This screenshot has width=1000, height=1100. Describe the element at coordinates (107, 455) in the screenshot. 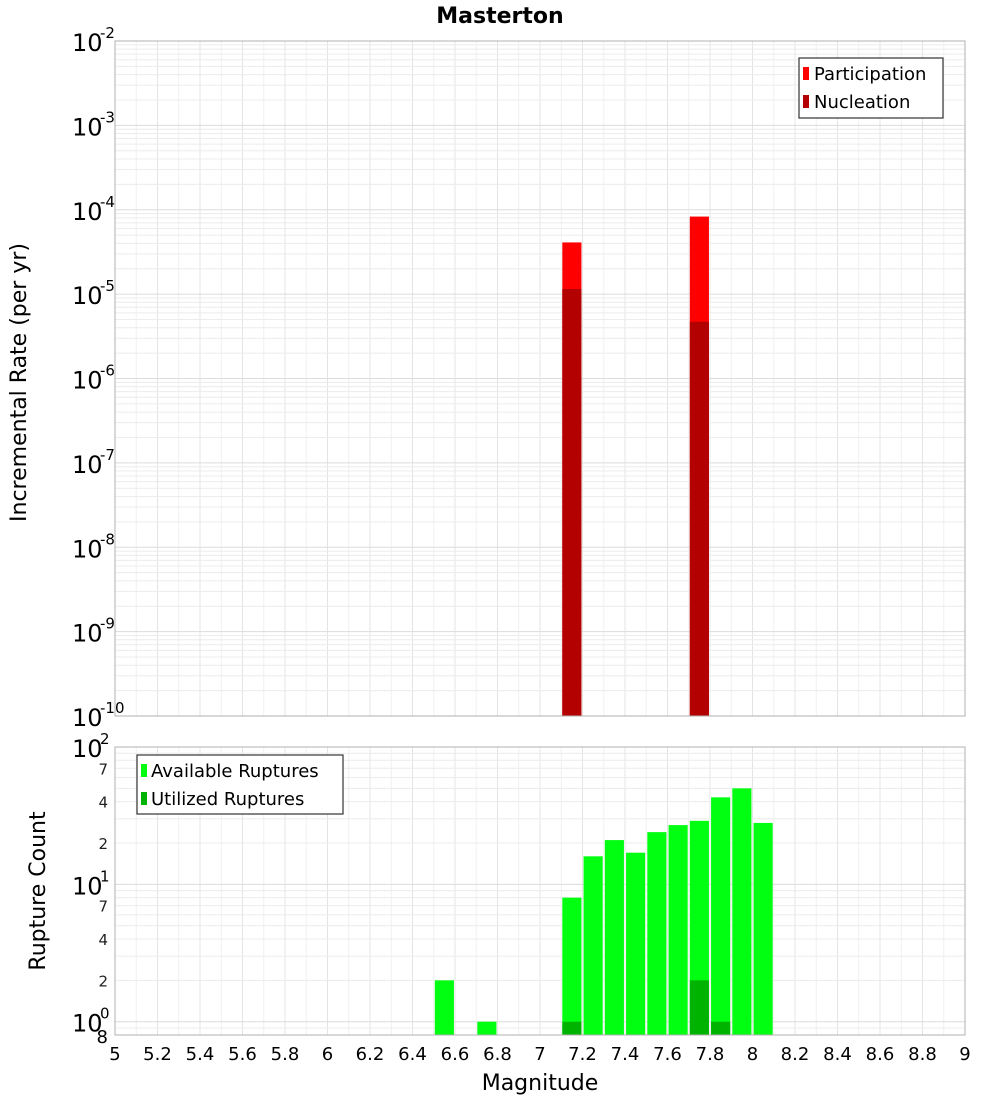

I see `y-tick-exponent: -7` at that location.